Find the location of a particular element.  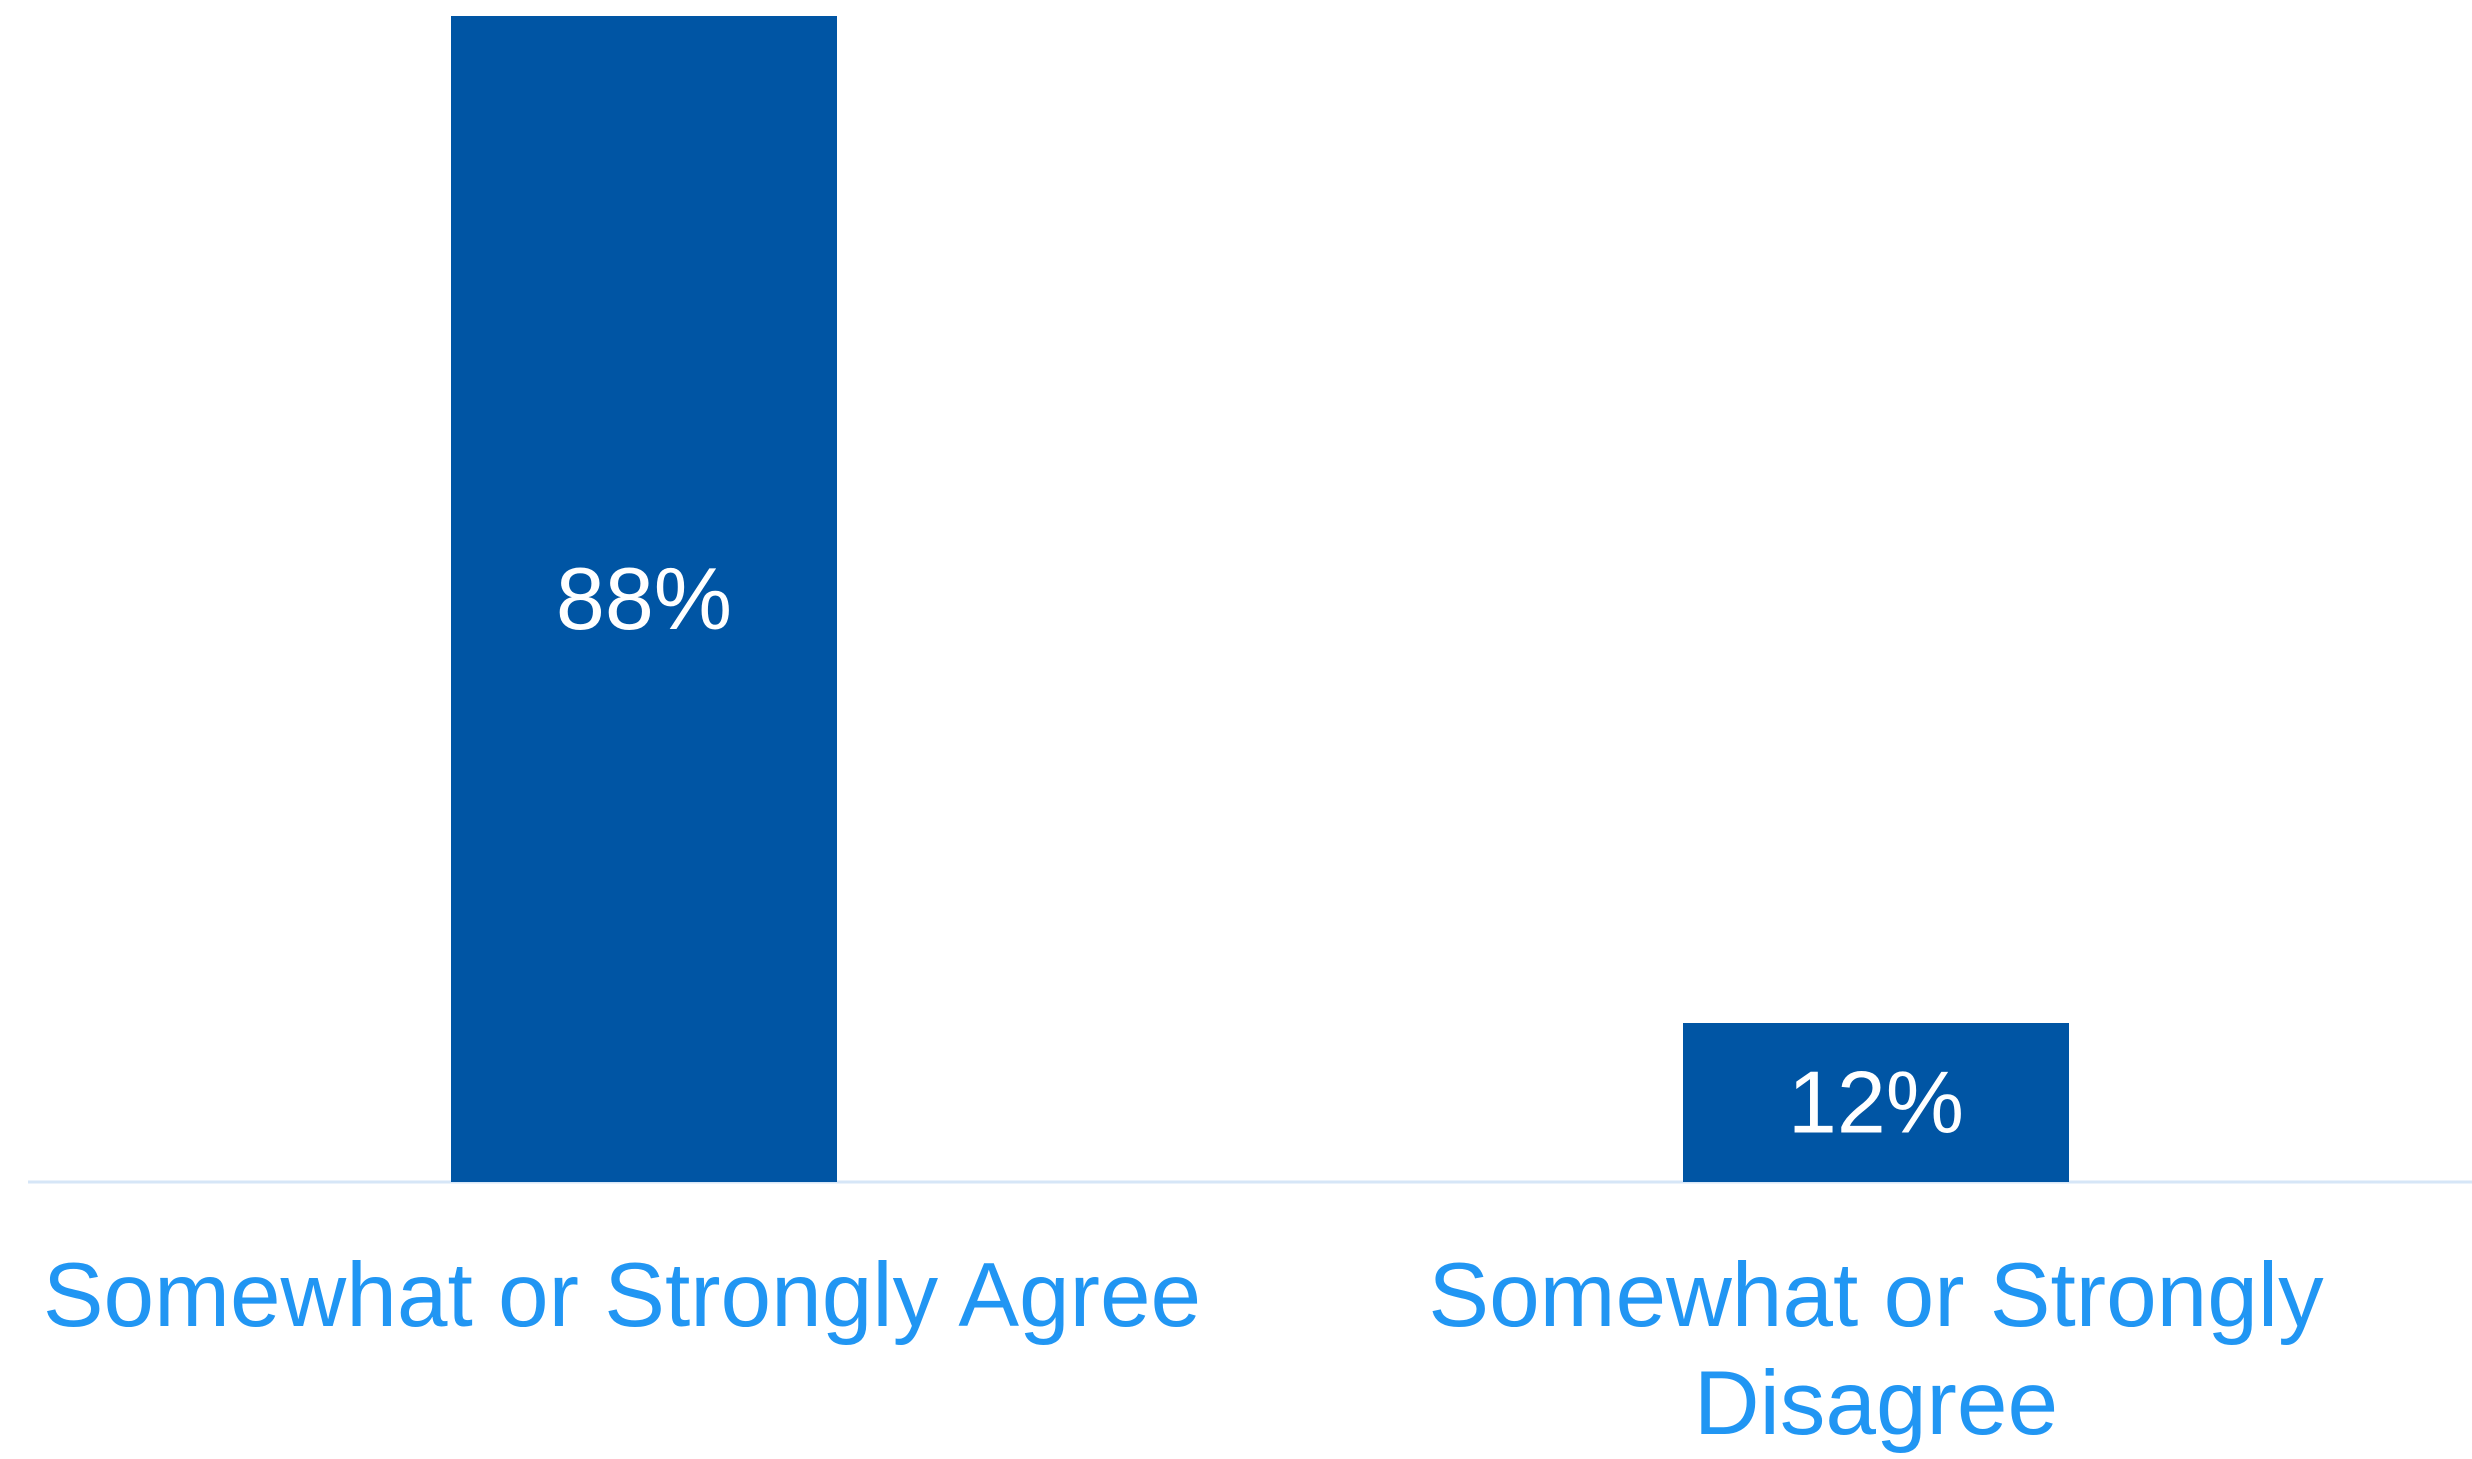

data-label-disagree: 12% is located at coordinates (1876, 1102).